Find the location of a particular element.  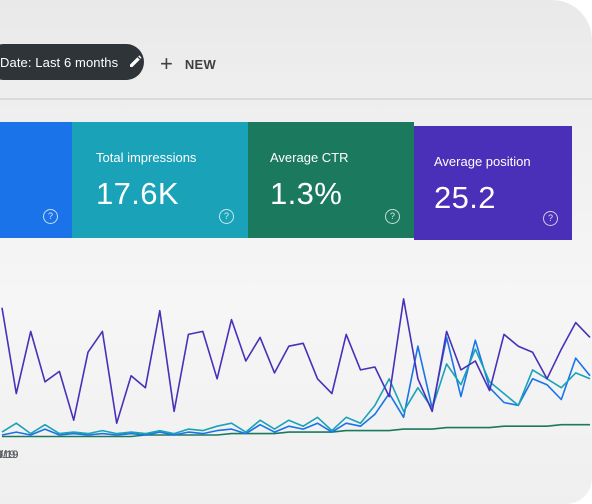

new-filter-button: + NEW is located at coordinates (188, 64).